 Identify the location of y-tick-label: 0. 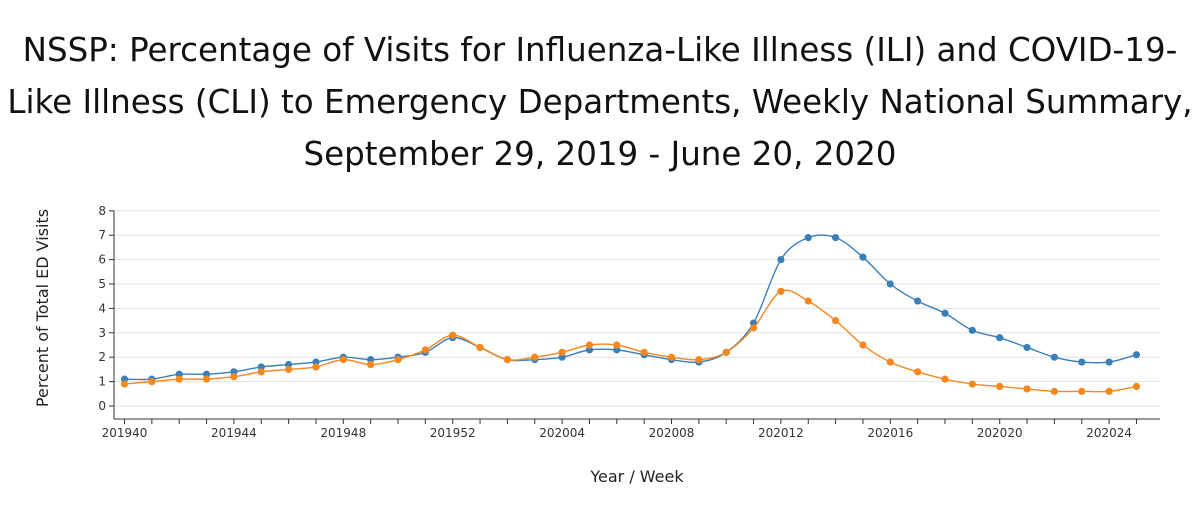
(102, 406).